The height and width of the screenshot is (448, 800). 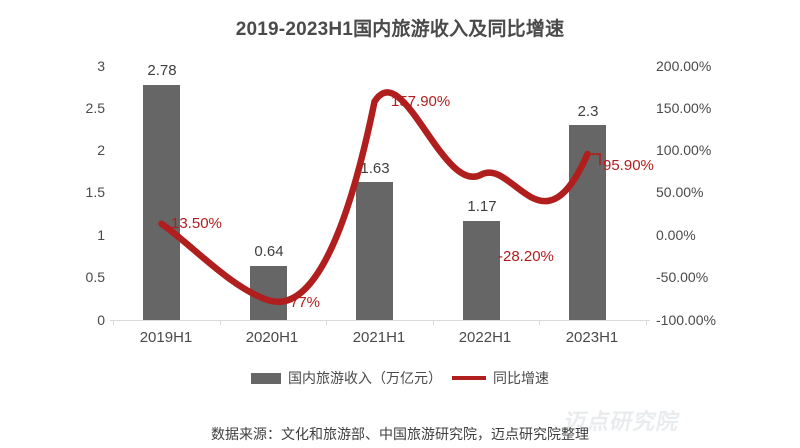 I want to click on right-axis-tick: 100.00%, so click(x=684, y=150).